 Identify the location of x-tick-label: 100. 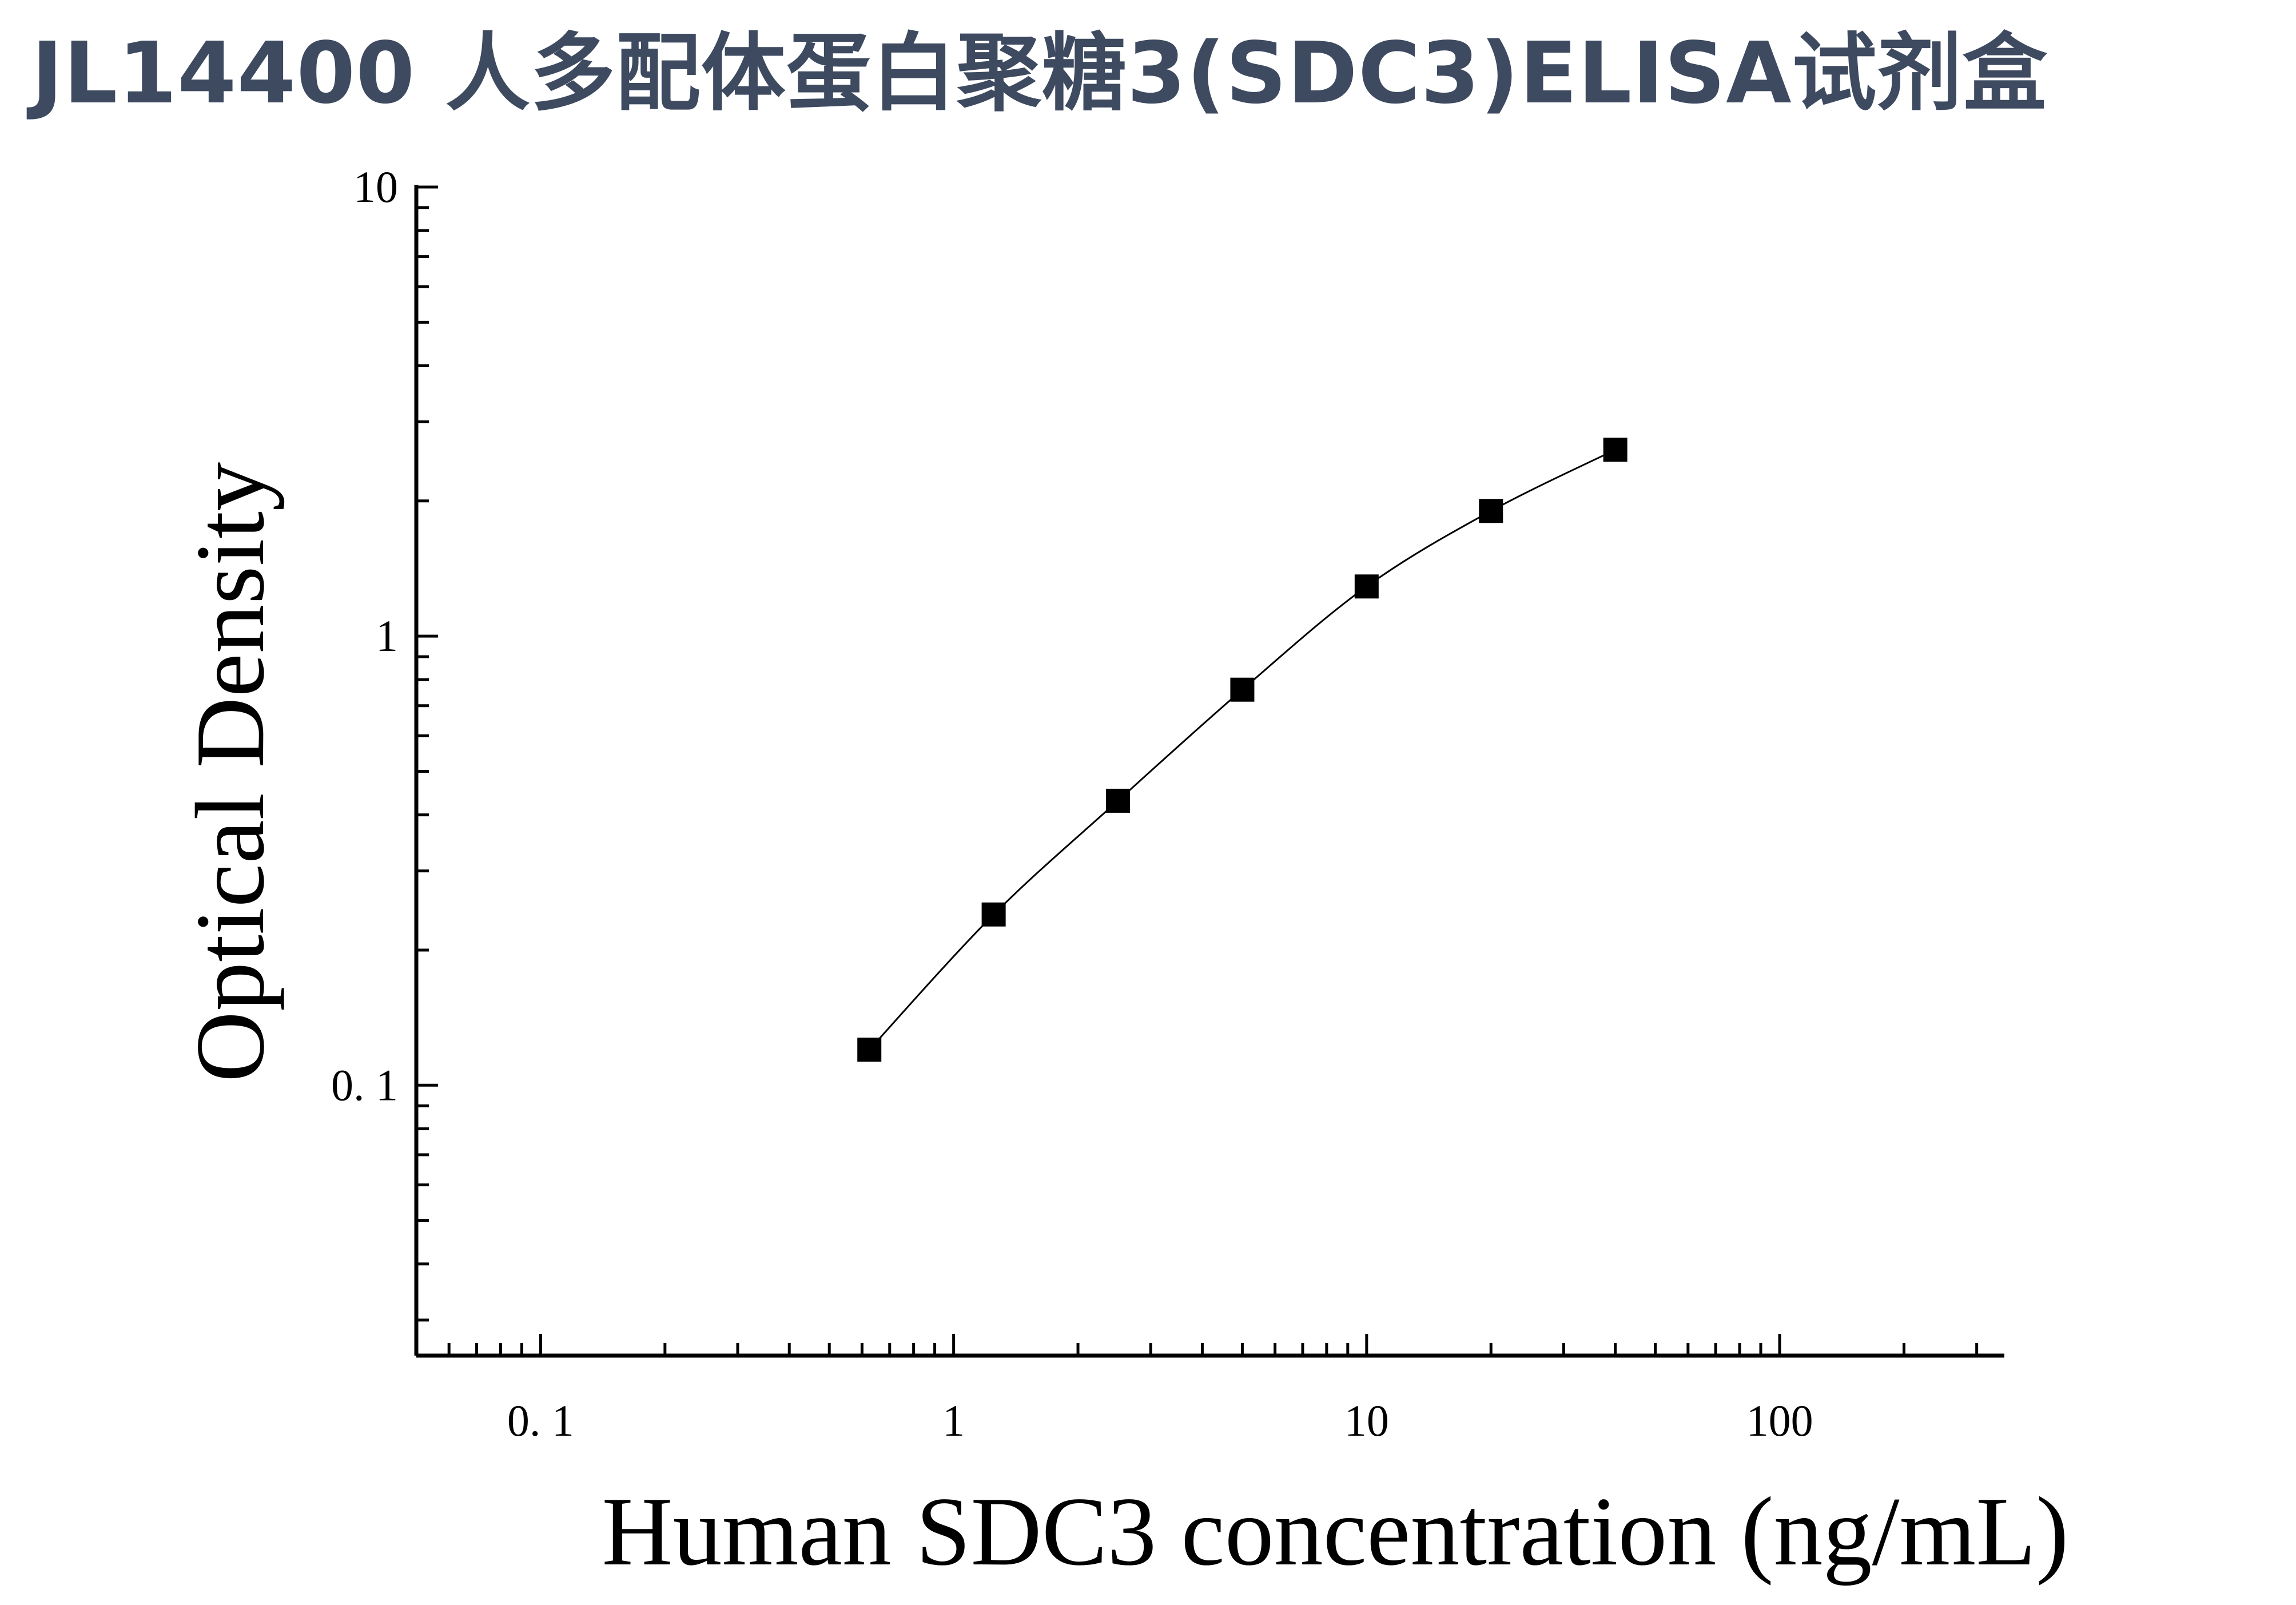
(1780, 1420).